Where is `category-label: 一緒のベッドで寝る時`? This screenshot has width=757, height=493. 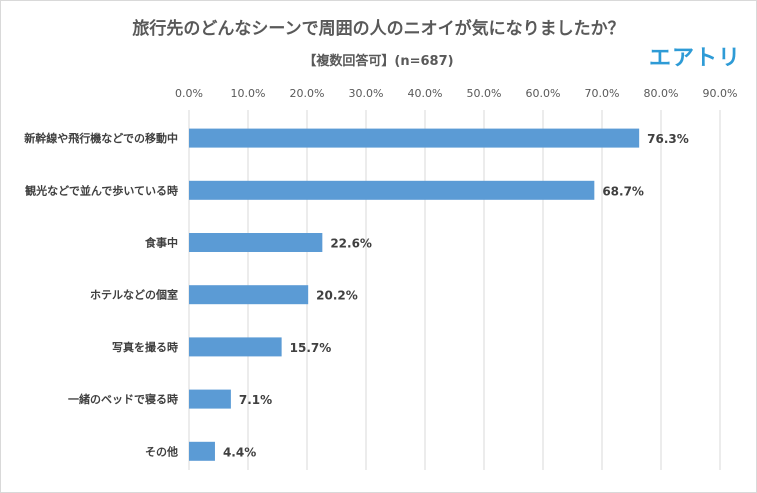
category-label: 一緒のベッドで寝る時 is located at coordinates (123, 399).